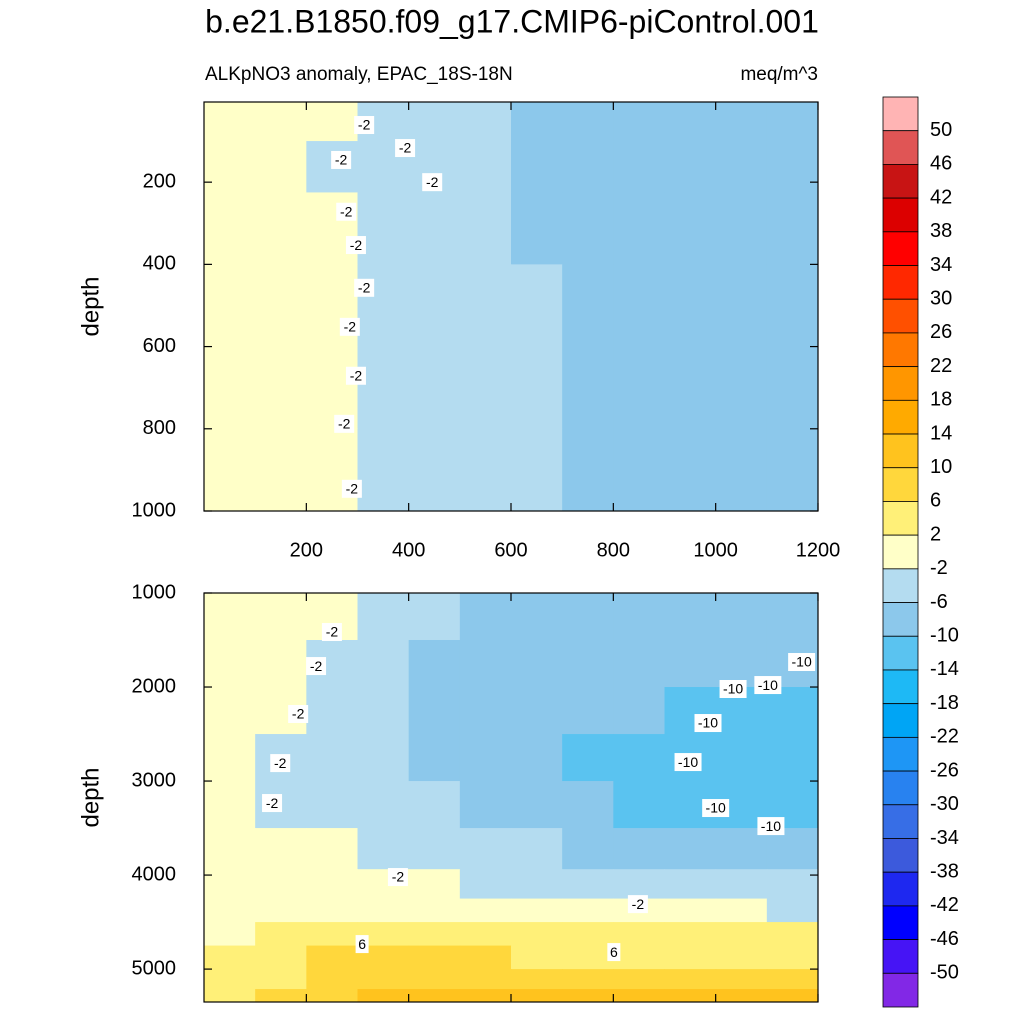 Image resolution: width=1024 pixels, height=1024 pixels. I want to click on colorbar-label: -50, so click(944, 973).